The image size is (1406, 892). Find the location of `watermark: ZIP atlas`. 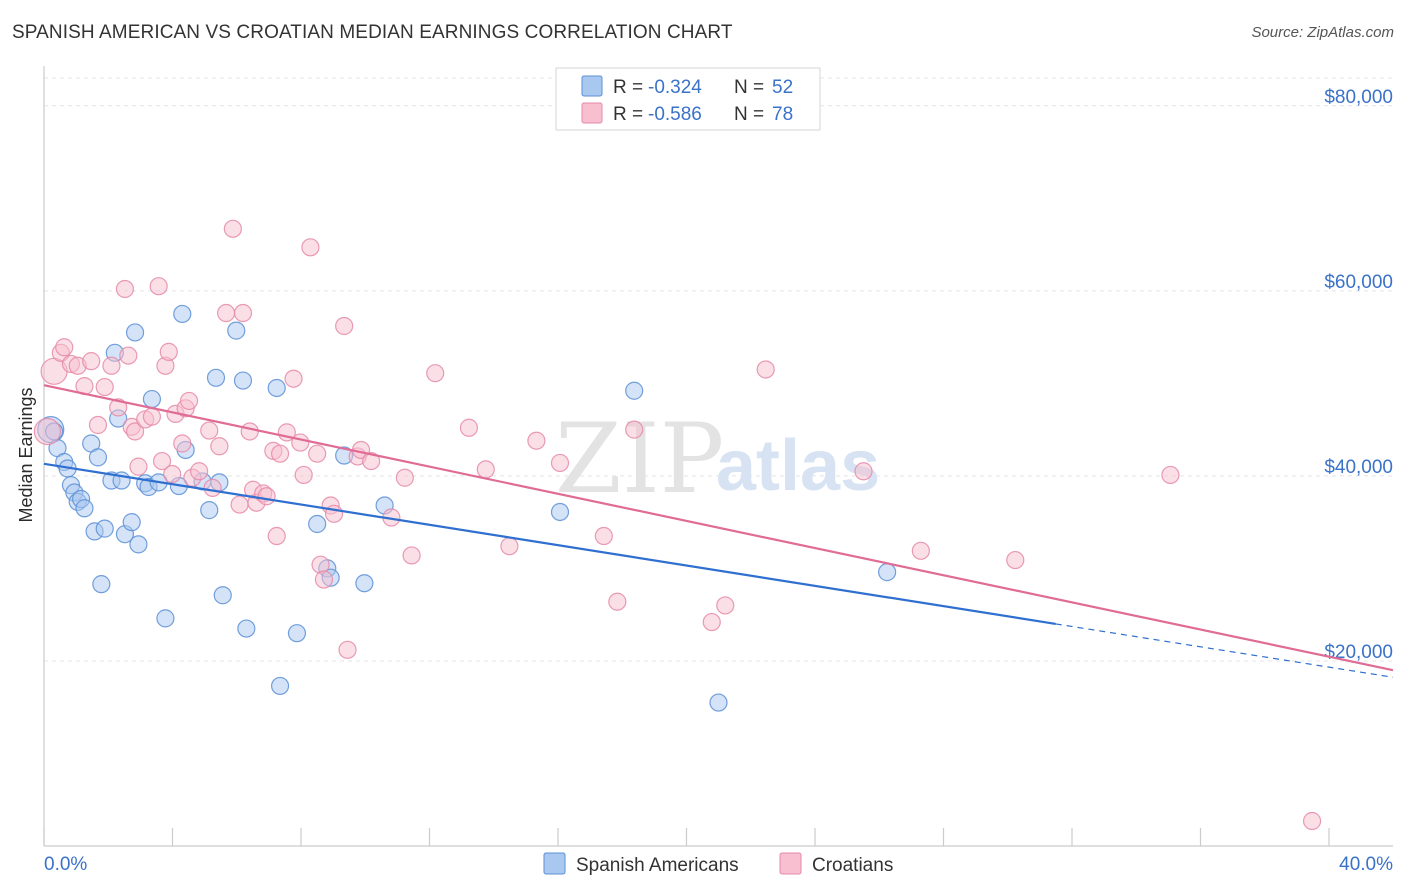

watermark: ZIP atlas is located at coordinates (717, 459).